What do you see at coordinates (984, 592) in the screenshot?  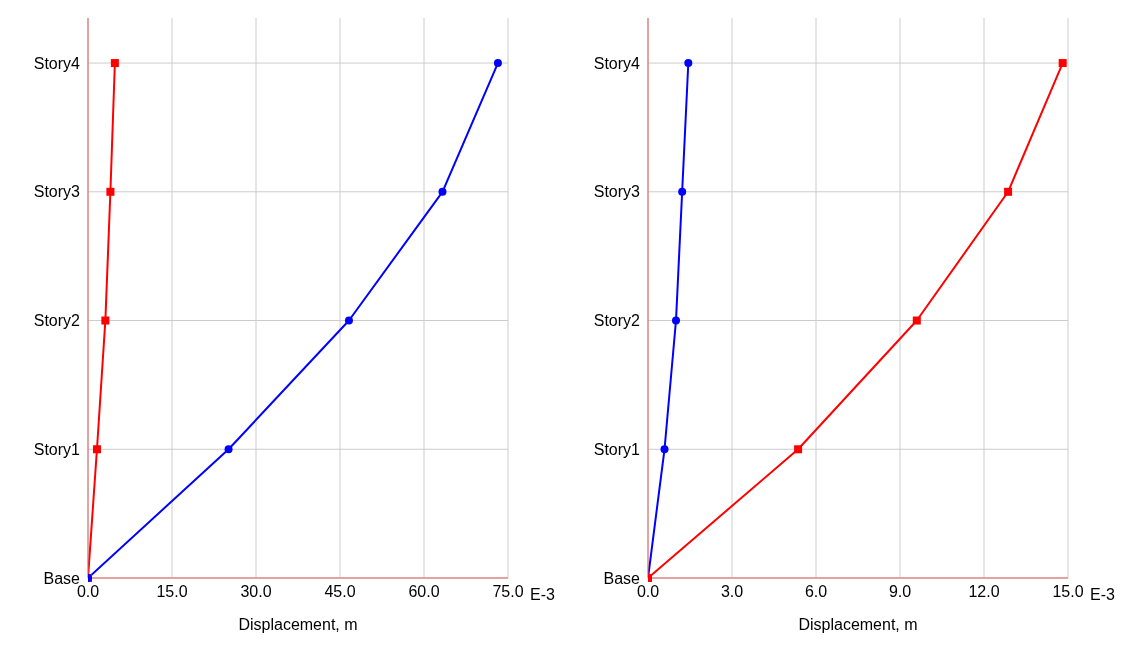 I see `x-tick-label: 12.0` at bounding box center [984, 592].